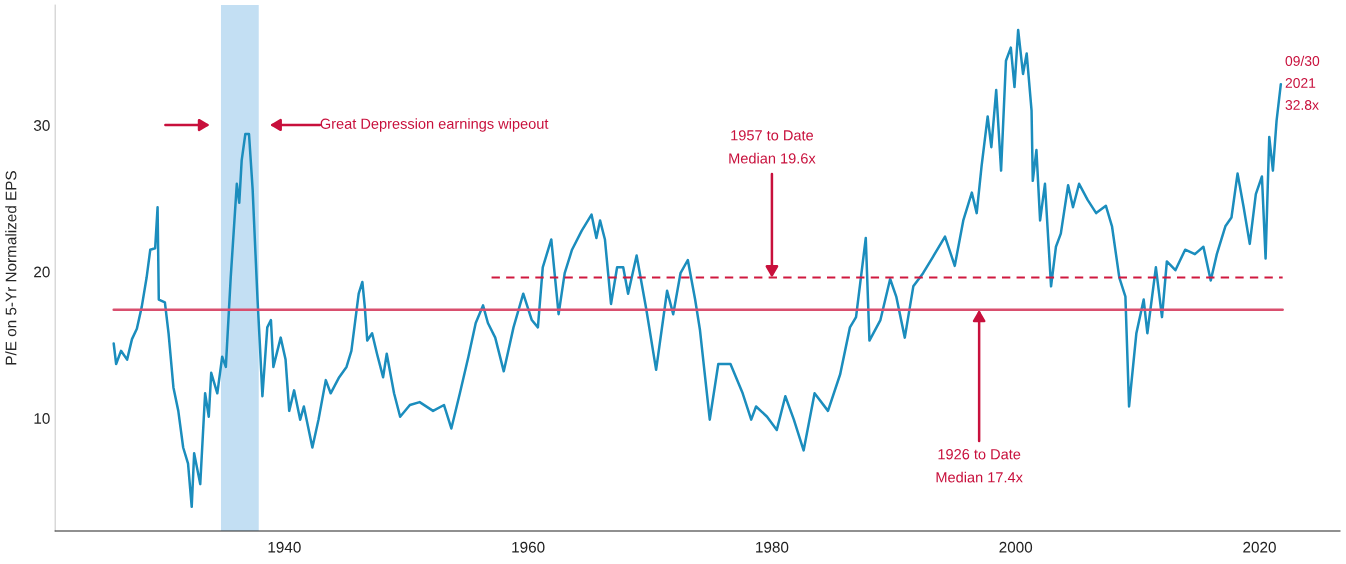  What do you see at coordinates (284, 547) in the screenshot?
I see `x-tick-label: 1940` at bounding box center [284, 547].